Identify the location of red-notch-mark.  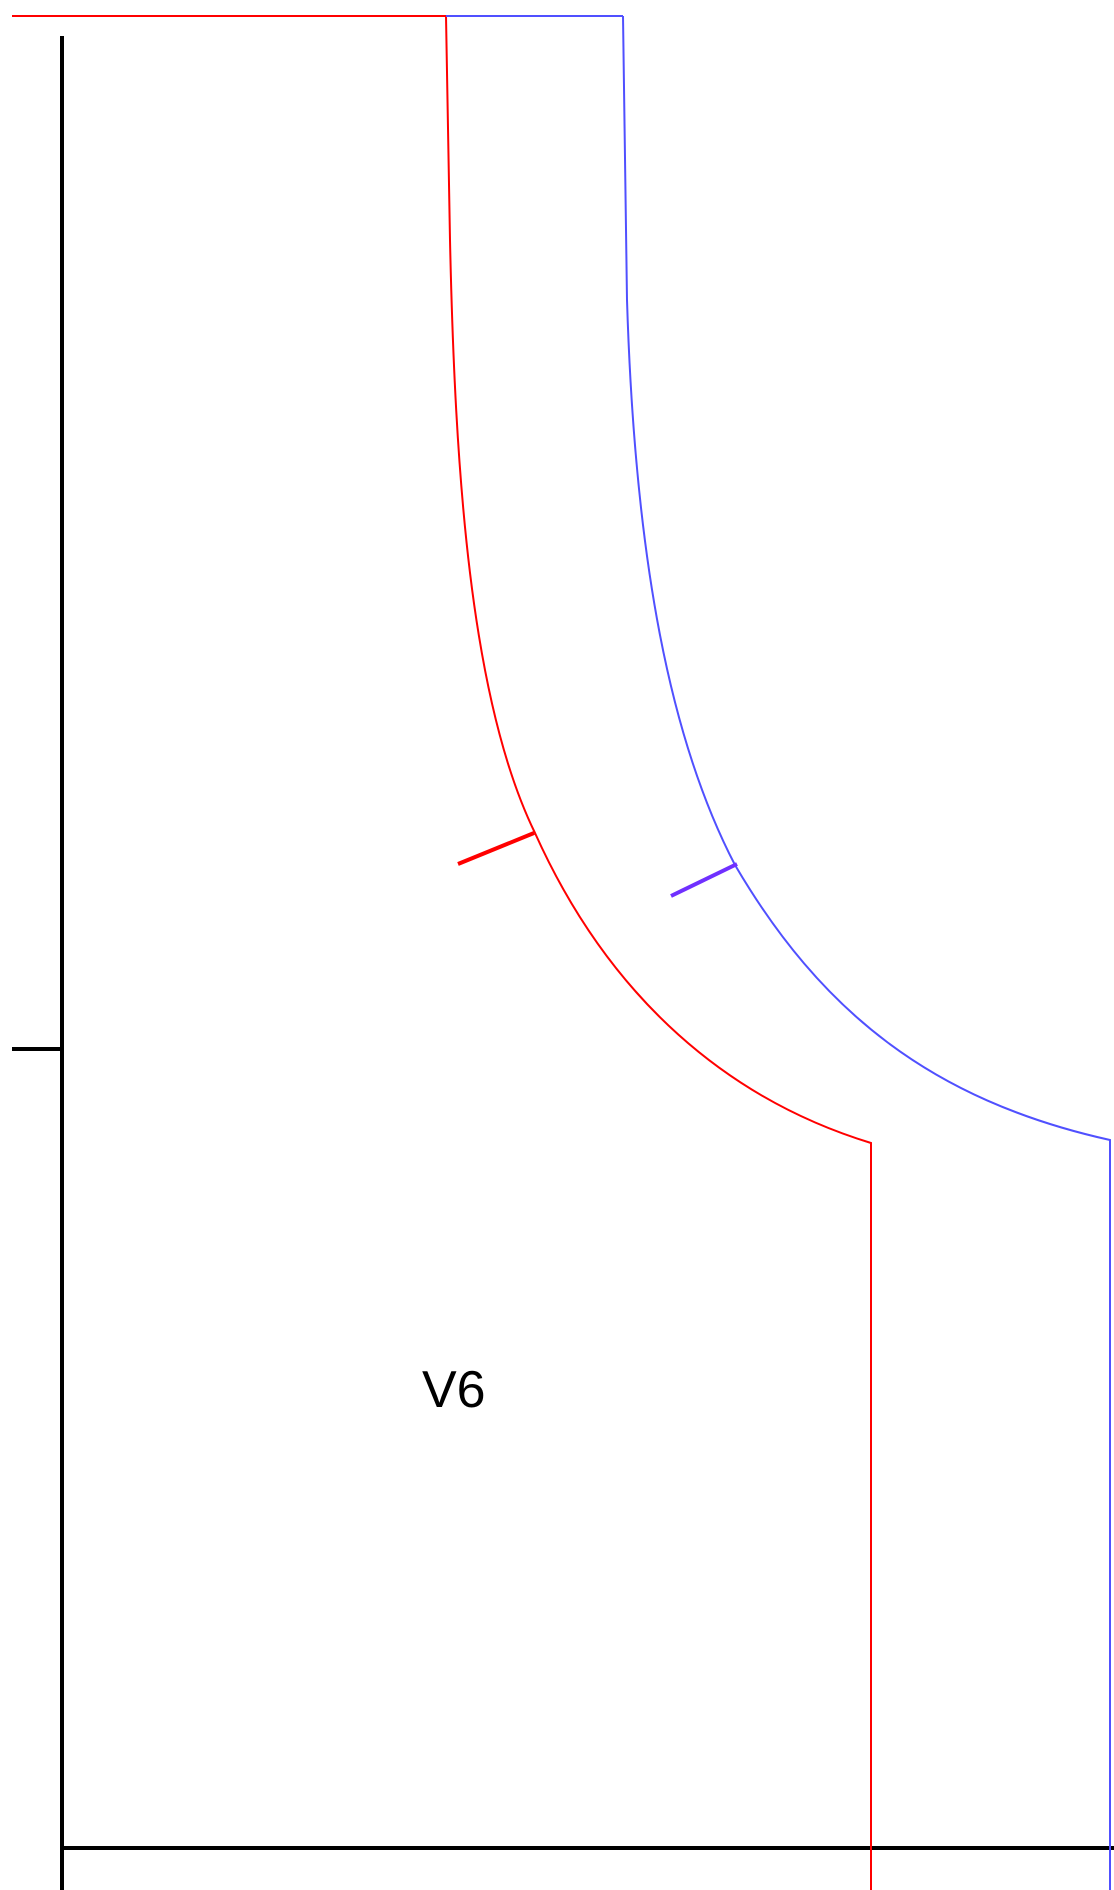
(496, 848).